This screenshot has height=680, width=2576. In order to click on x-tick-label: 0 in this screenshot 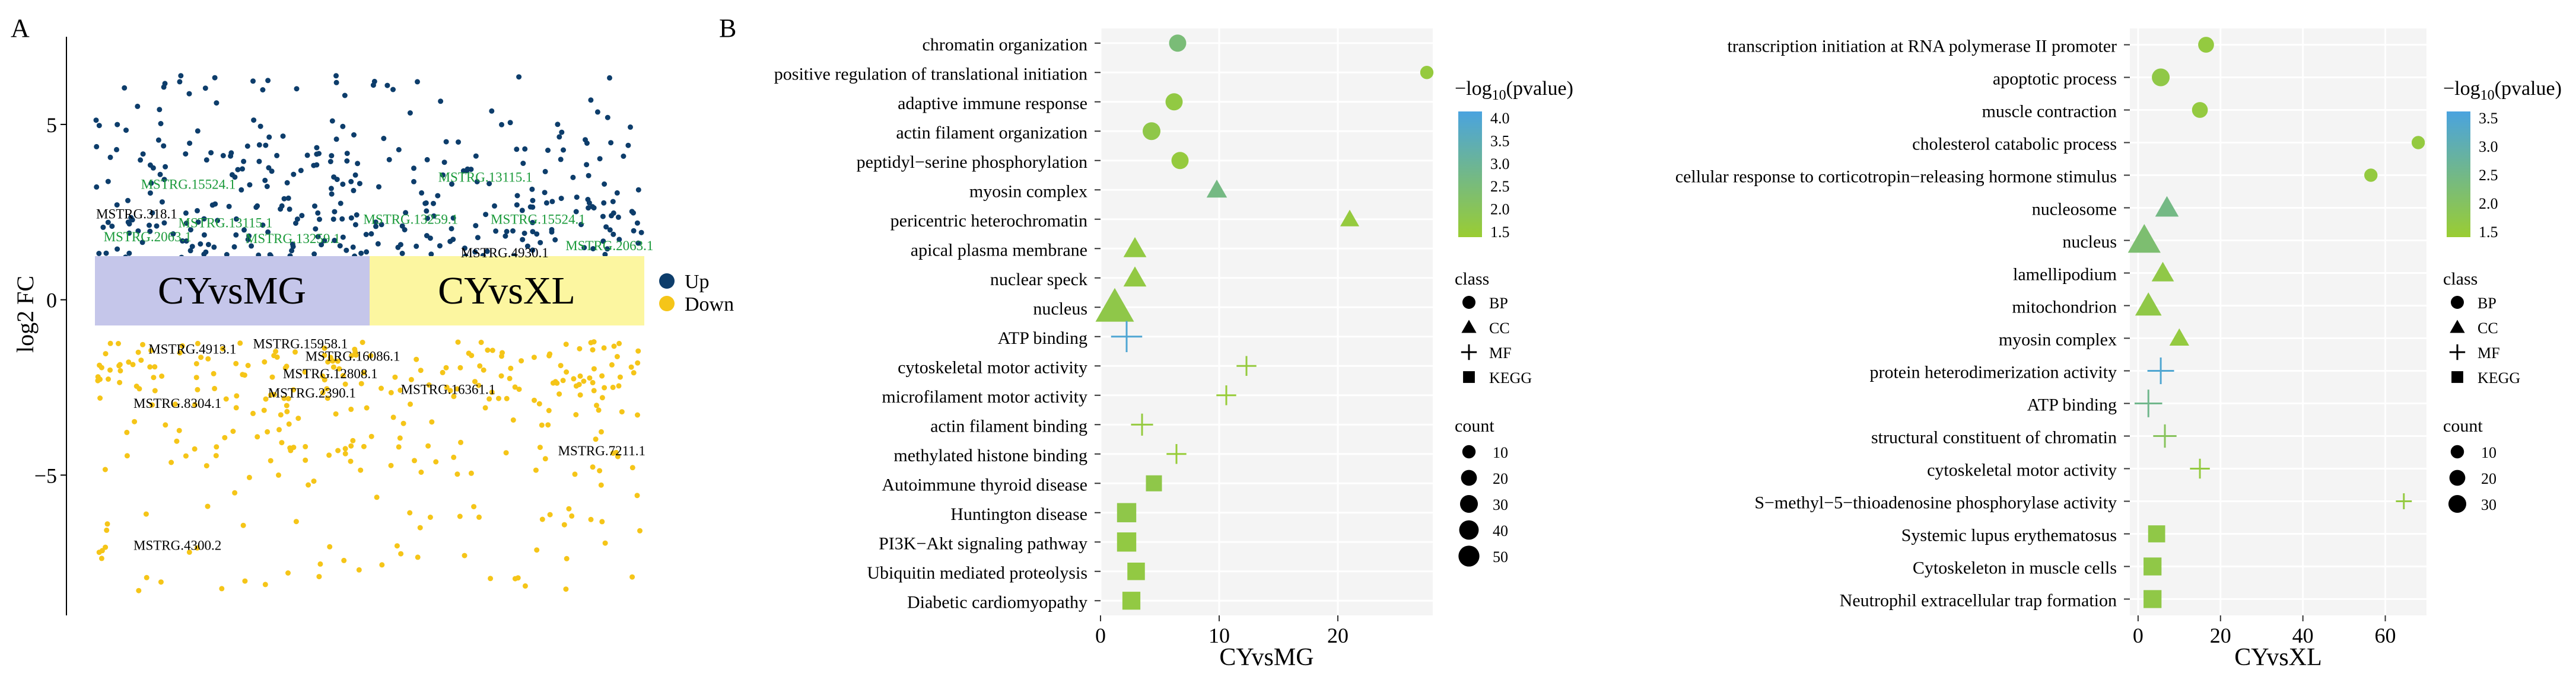, I will do `click(1100, 635)`.